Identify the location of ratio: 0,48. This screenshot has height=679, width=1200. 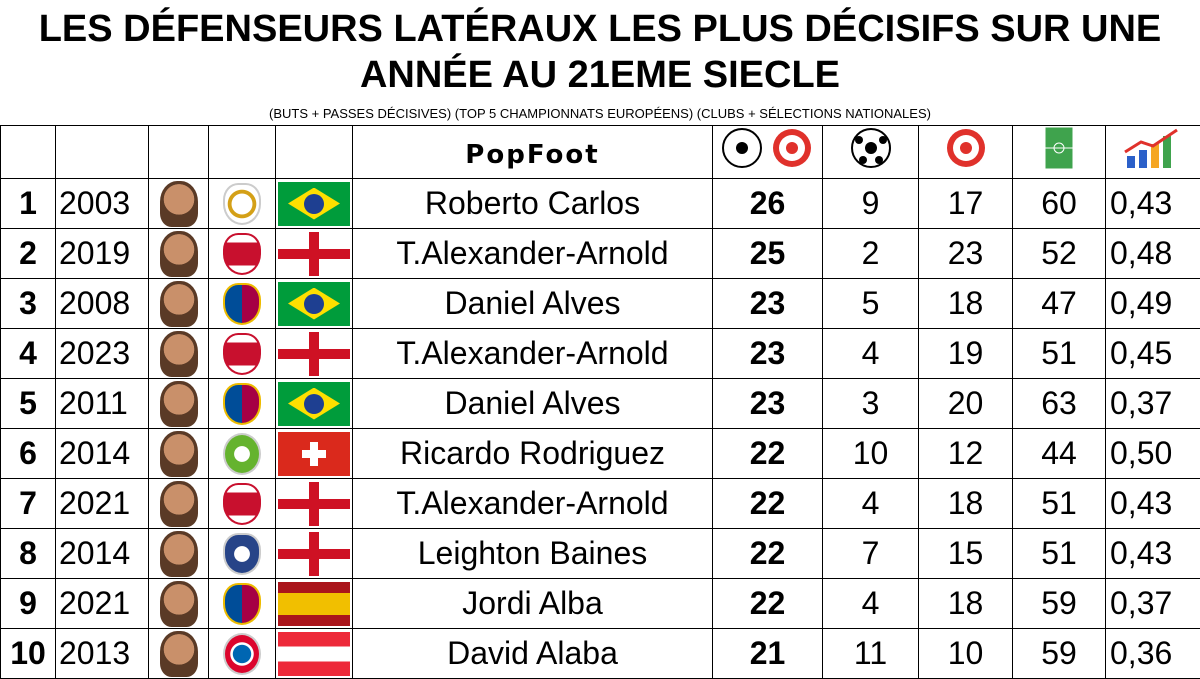
(1153, 254).